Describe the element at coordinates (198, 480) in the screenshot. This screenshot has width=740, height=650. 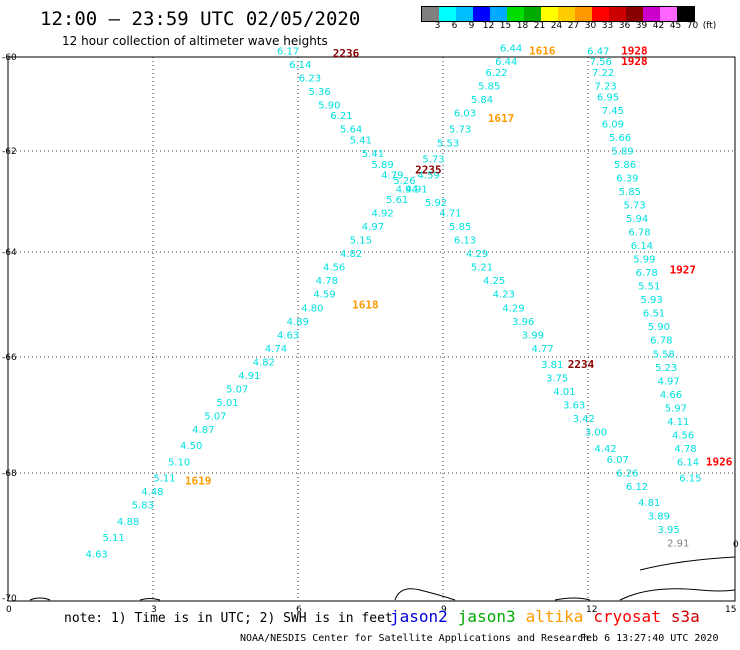
I see `pass-label: 1619` at that location.